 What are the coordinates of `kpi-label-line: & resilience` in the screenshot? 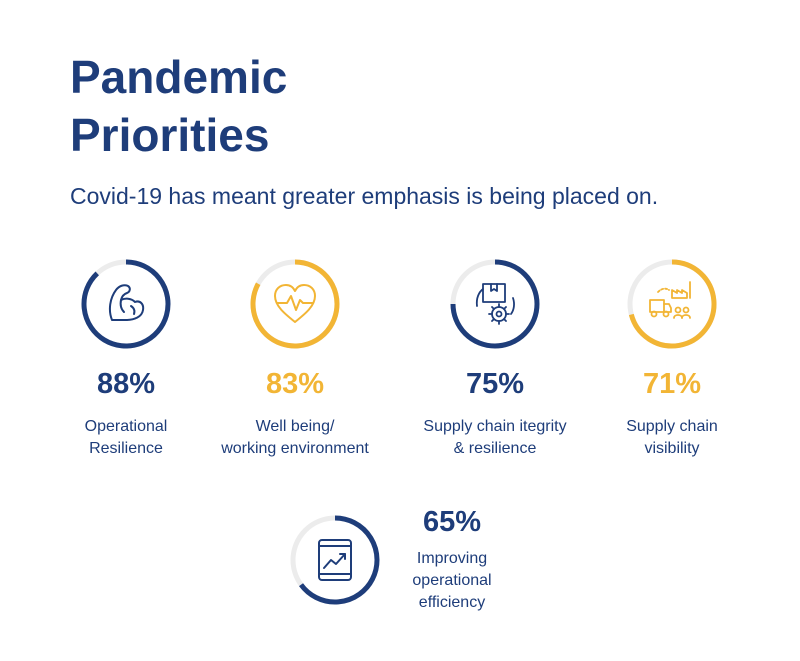 It's located at (495, 448).